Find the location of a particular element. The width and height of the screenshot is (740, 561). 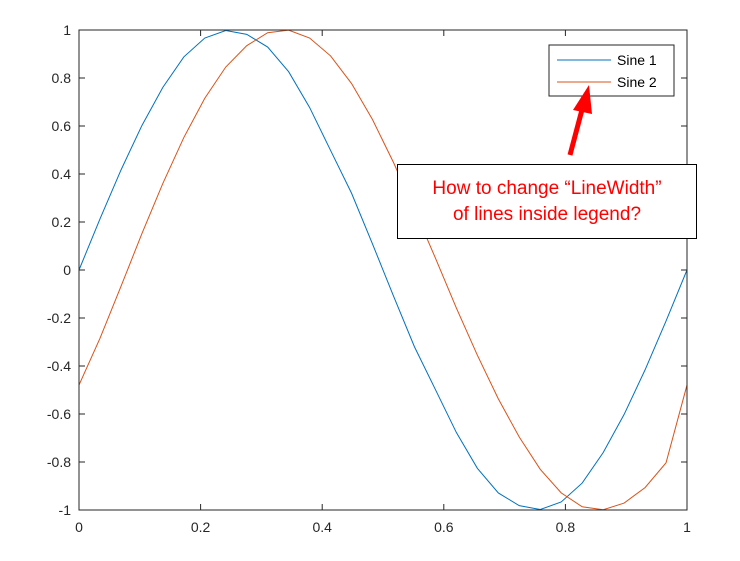

x-tick-label: 0 is located at coordinates (79, 527).